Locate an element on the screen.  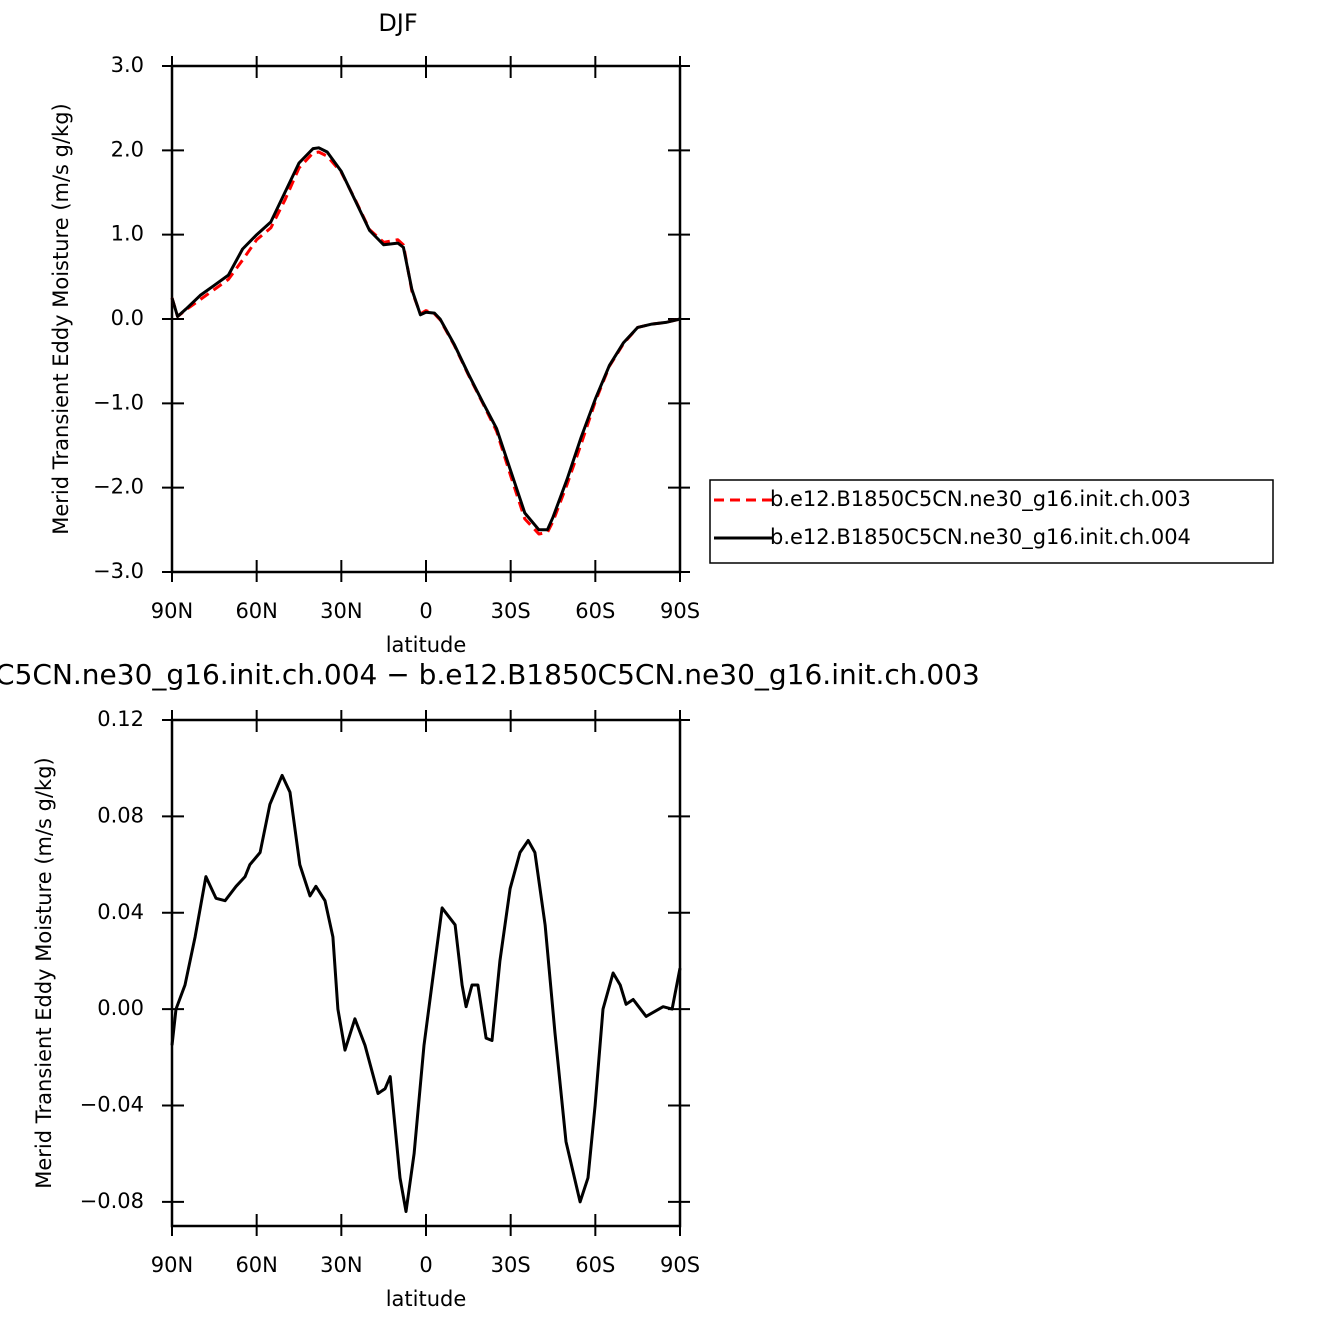
chart-title: DJF is located at coordinates (397, 23).